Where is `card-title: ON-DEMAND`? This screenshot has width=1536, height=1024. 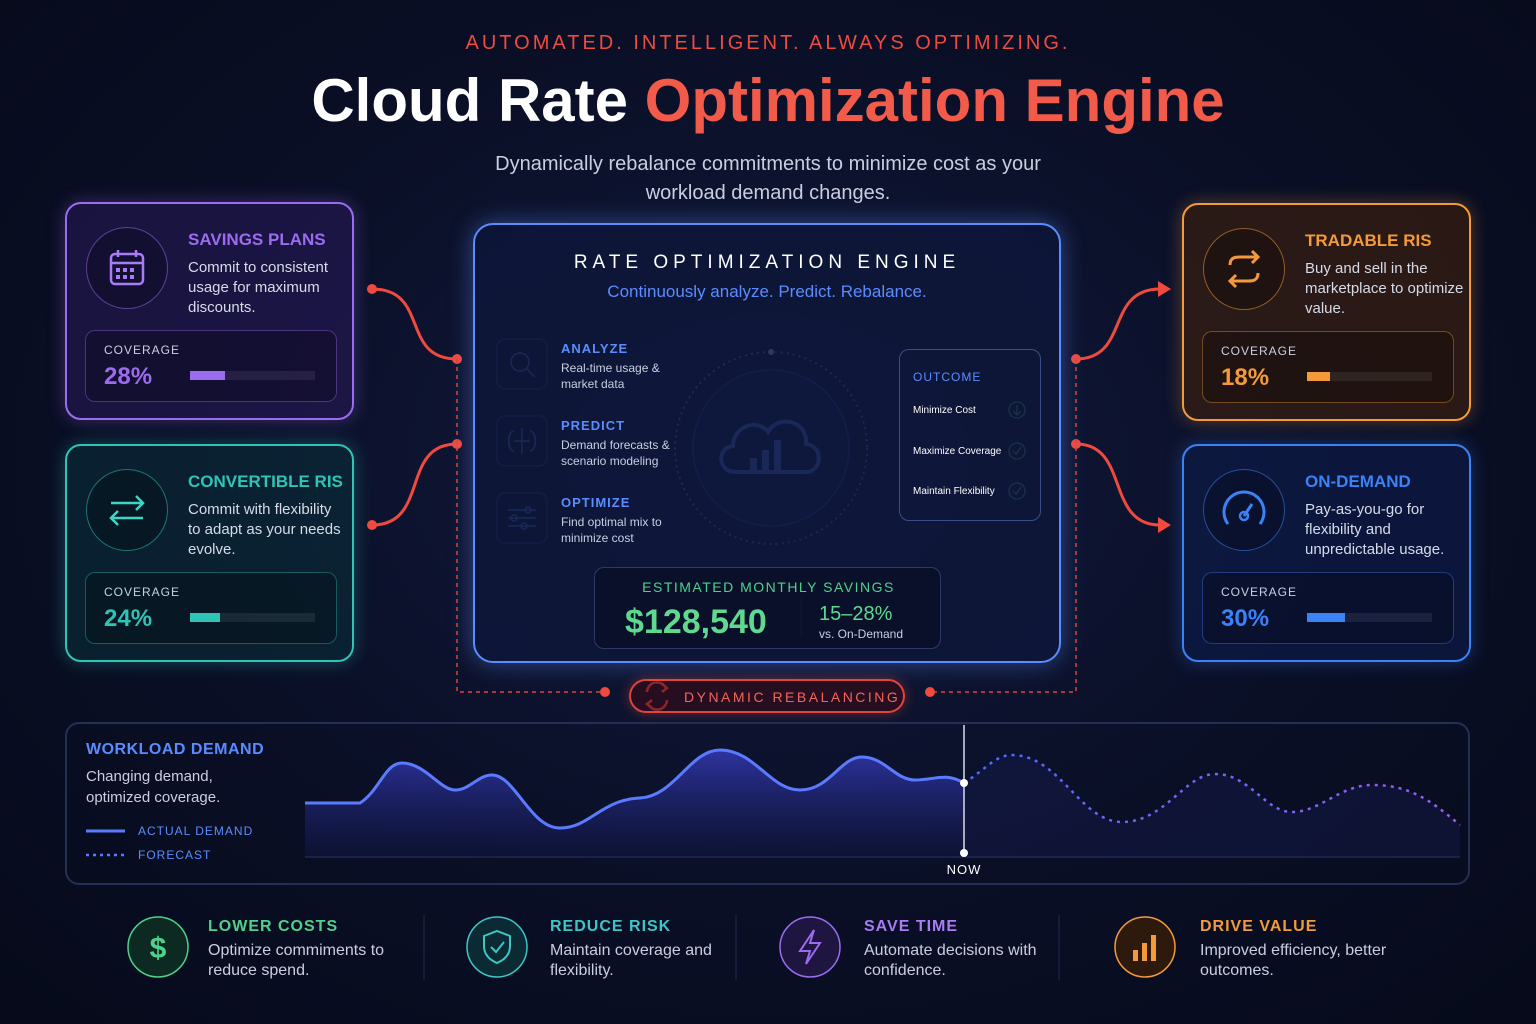 card-title: ON-DEMAND is located at coordinates (1358, 481).